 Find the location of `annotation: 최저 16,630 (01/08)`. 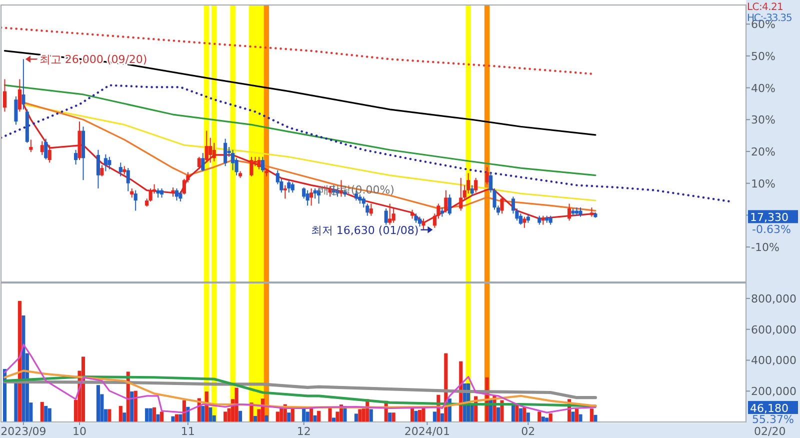

annotation: 최저 16,630 (01/08) is located at coordinates (364, 230).